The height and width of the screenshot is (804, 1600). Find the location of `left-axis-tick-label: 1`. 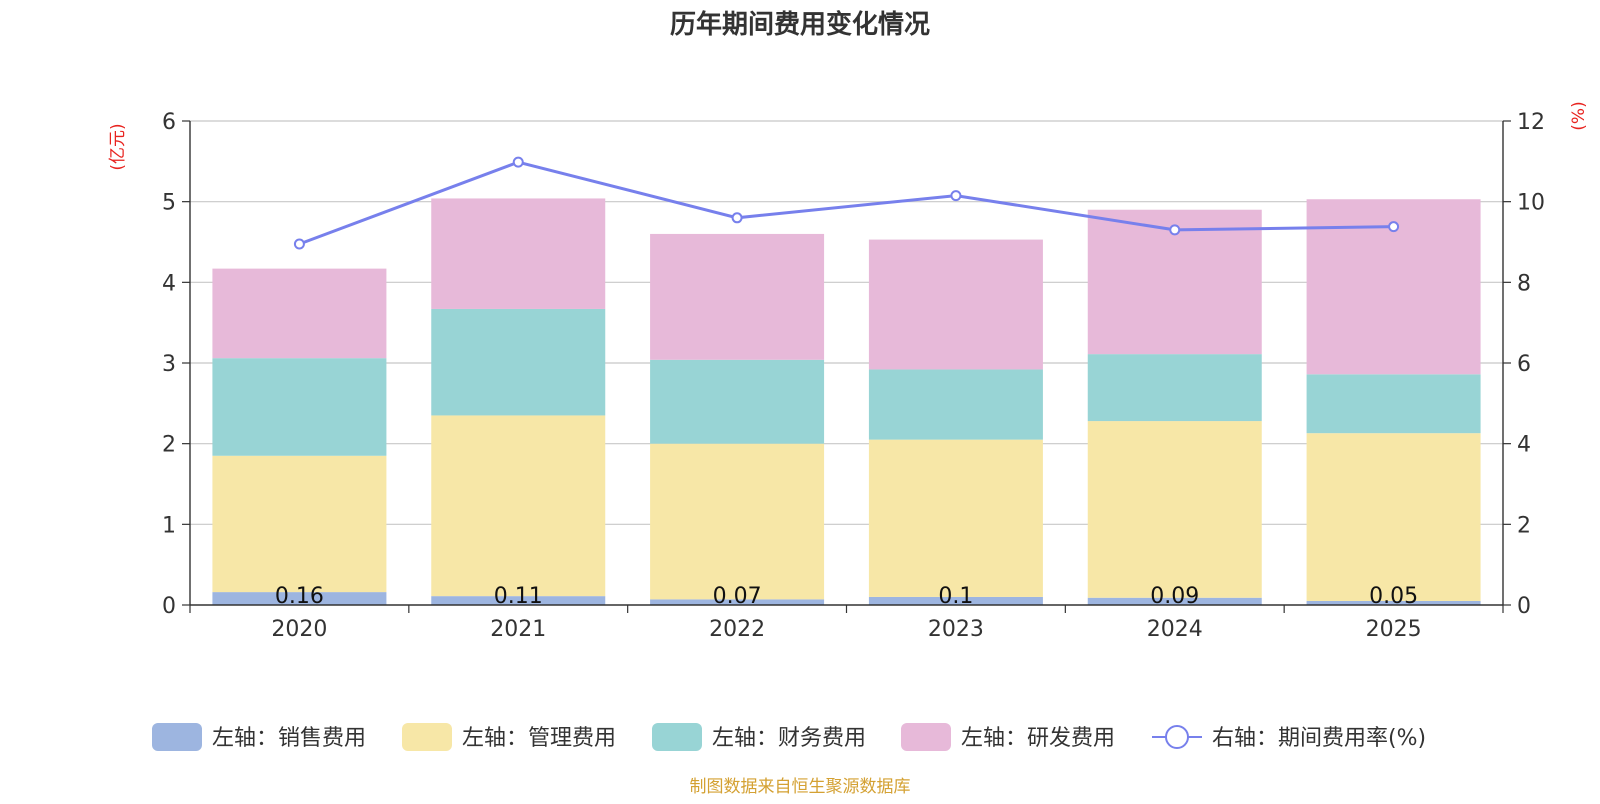

left-axis-tick-label: 1 is located at coordinates (169, 525).